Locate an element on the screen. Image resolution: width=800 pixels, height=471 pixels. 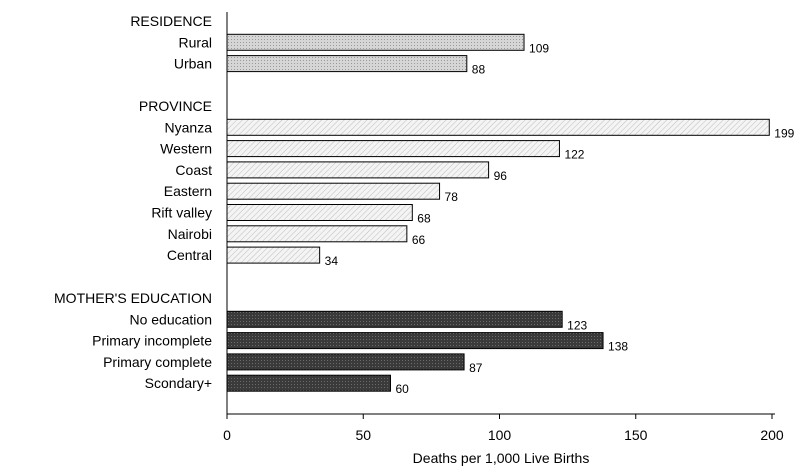
data-label: 199 is located at coordinates (784, 133).